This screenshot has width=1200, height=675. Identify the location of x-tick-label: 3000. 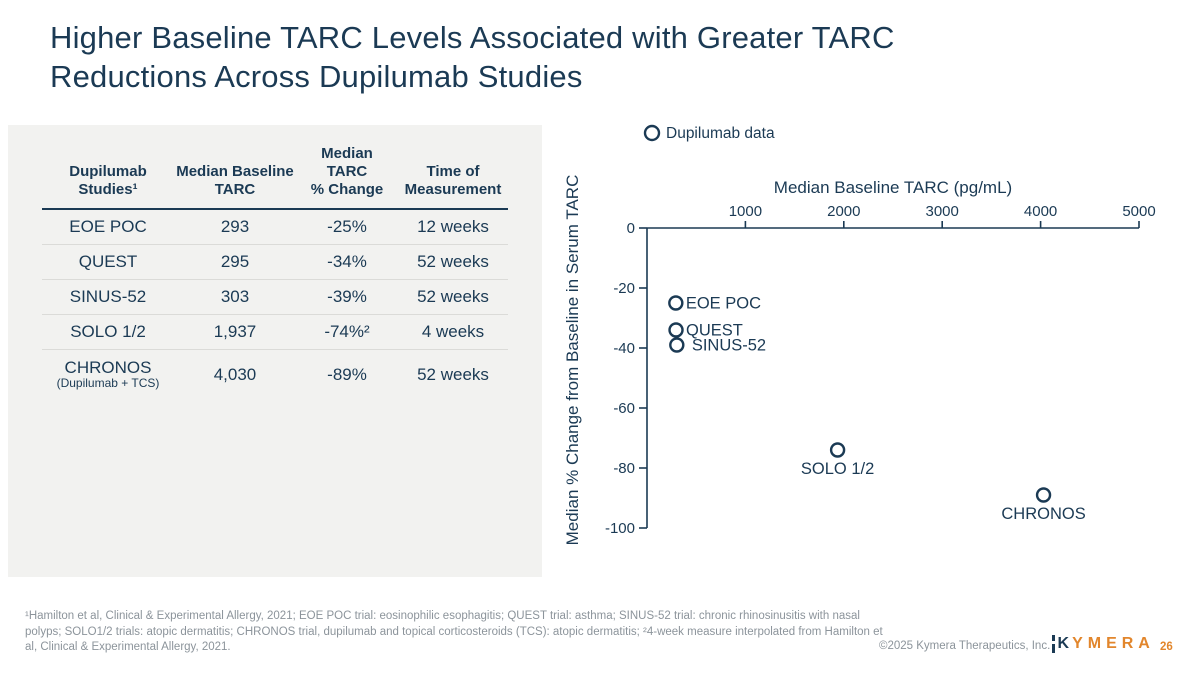
(942, 211).